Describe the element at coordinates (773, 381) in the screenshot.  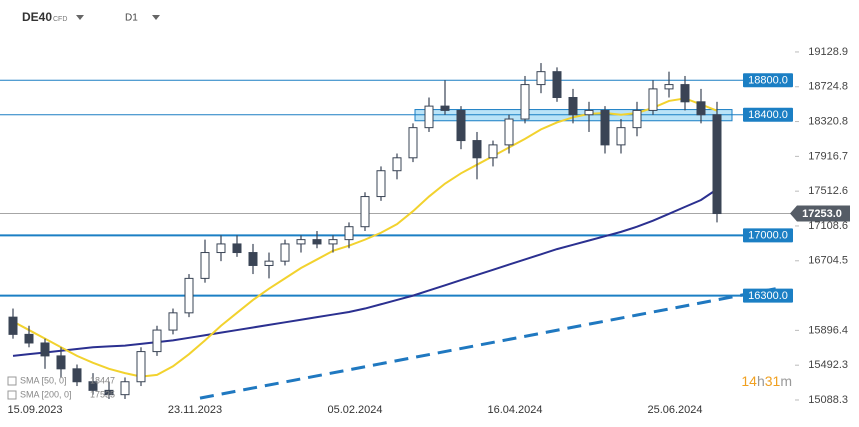
I see `countdown-part: 31` at that location.